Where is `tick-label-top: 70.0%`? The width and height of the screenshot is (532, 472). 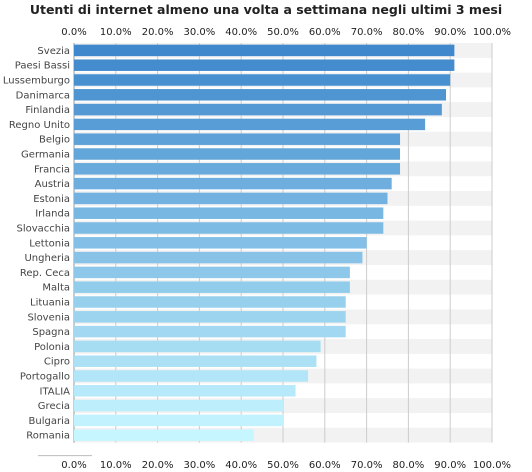
tick-label-top: 70.0% is located at coordinates (367, 32).